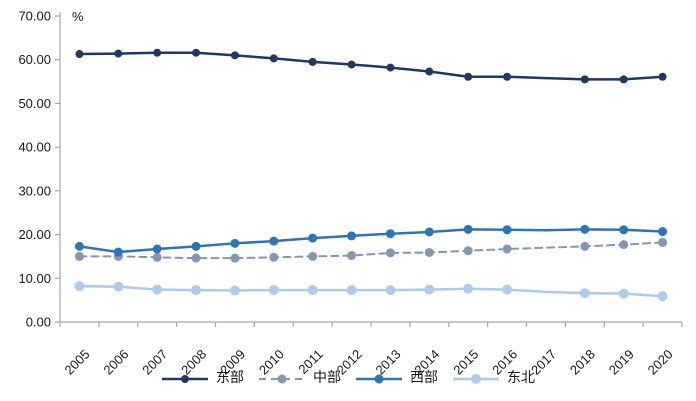 The height and width of the screenshot is (401, 696). What do you see at coordinates (230, 378) in the screenshot?
I see `legend-label: 东部` at bounding box center [230, 378].